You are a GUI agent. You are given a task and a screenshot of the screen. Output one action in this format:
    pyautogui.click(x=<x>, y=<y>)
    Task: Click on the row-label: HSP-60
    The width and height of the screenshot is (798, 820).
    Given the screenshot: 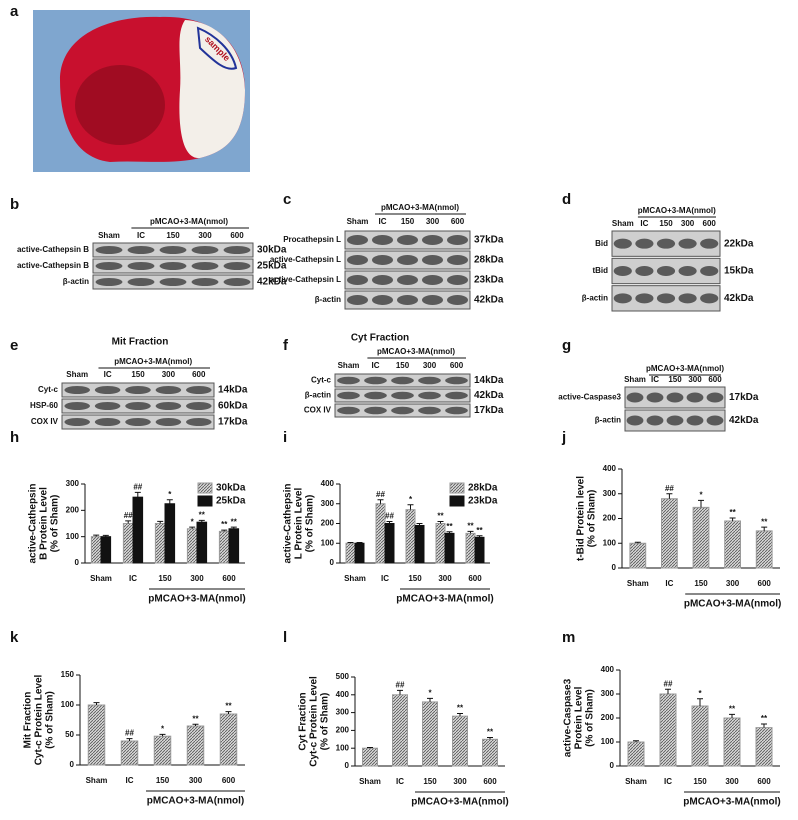 What is the action you would take?
    pyautogui.click(x=44, y=405)
    